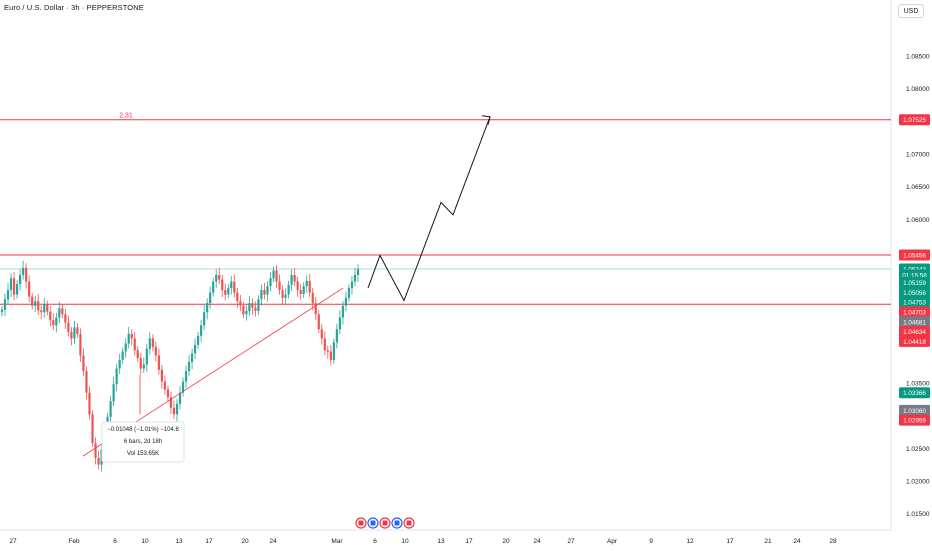 The height and width of the screenshot is (555, 932). What do you see at coordinates (918, 187) in the screenshot?
I see `y-tick-label: 1.06500` at bounding box center [918, 187].